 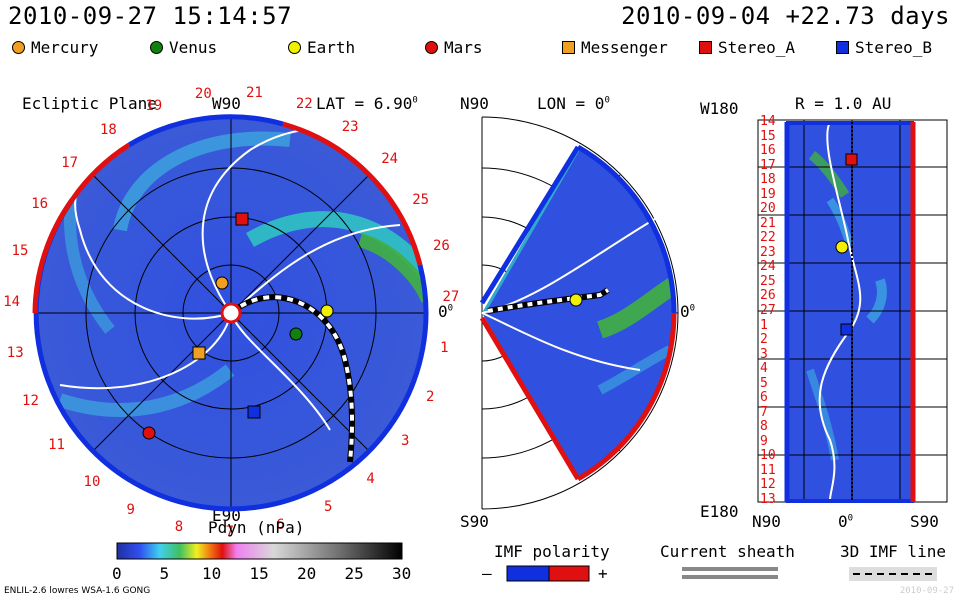 What do you see at coordinates (768, 136) in the screenshot?
I see `radial-y-tick-label: 15` at bounding box center [768, 136].